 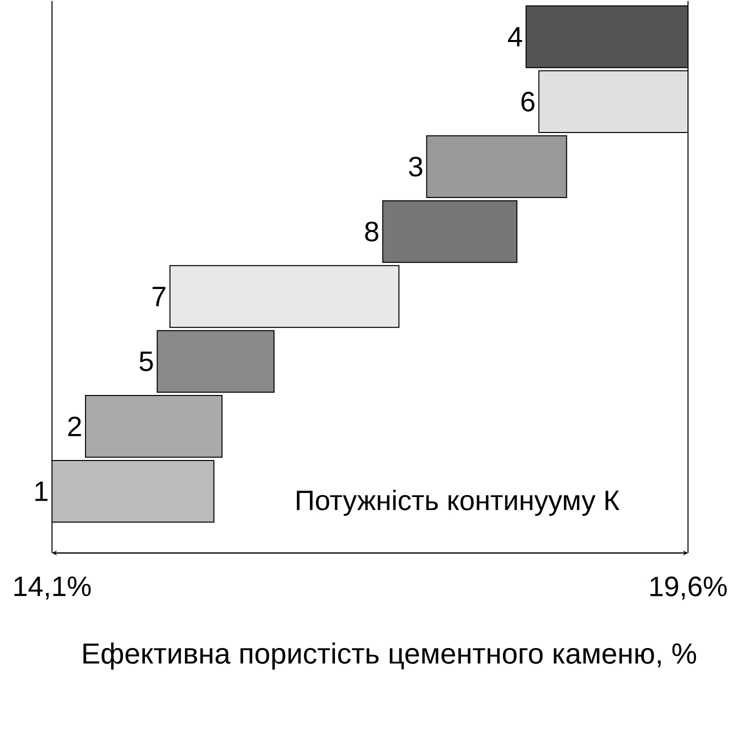 I want to click on x-axis-title: Ефективна пористість цементного каменю, %, so click(x=389, y=656).